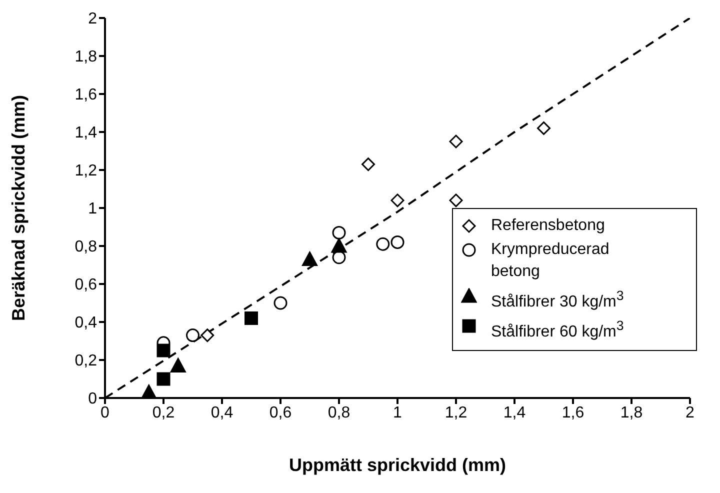 This screenshot has height=493, width=720. Describe the element at coordinates (163, 413) in the screenshot. I see `x-tick-label: 0,2` at that location.